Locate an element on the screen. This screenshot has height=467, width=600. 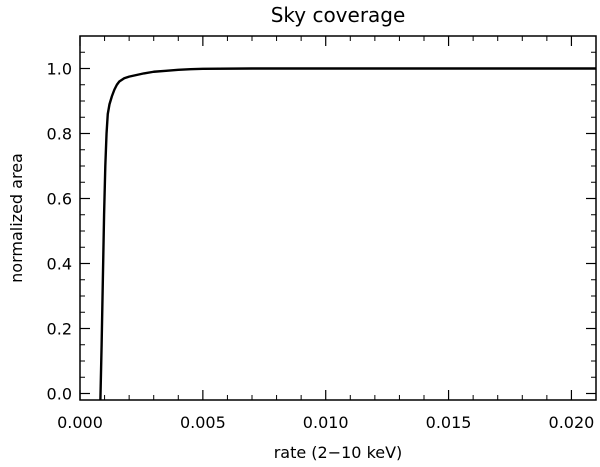
x-axis-label: rate (2−10 keV) is located at coordinates (338, 452).